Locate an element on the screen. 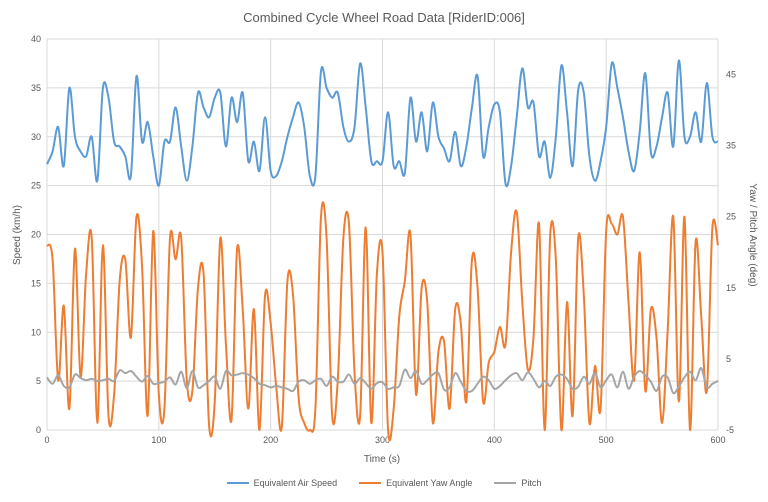 The height and width of the screenshot is (502, 768). legend-swatch-air-speed is located at coordinates (237, 483).